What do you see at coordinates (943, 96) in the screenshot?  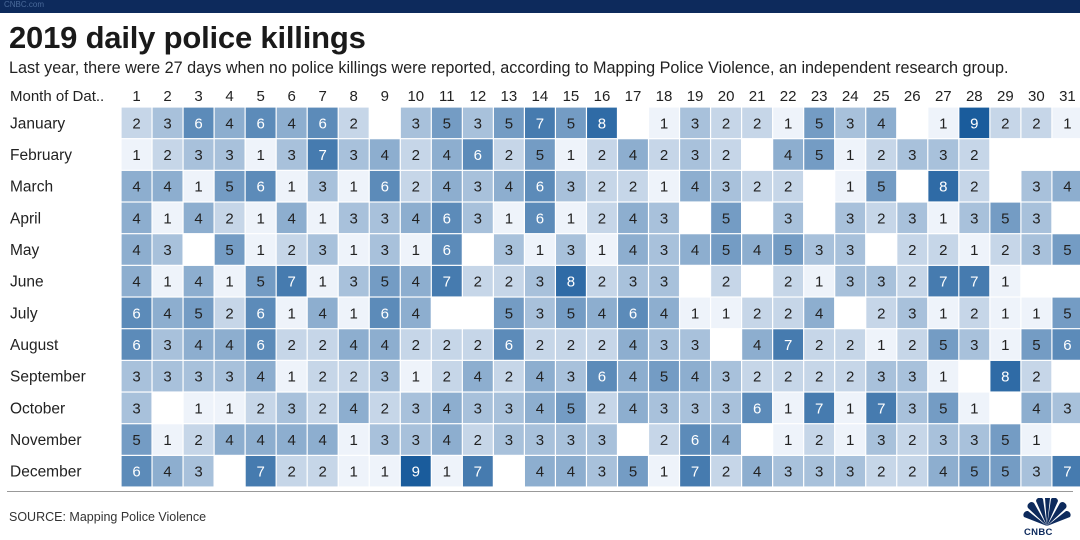 I see `day-label: 27` at bounding box center [943, 96].